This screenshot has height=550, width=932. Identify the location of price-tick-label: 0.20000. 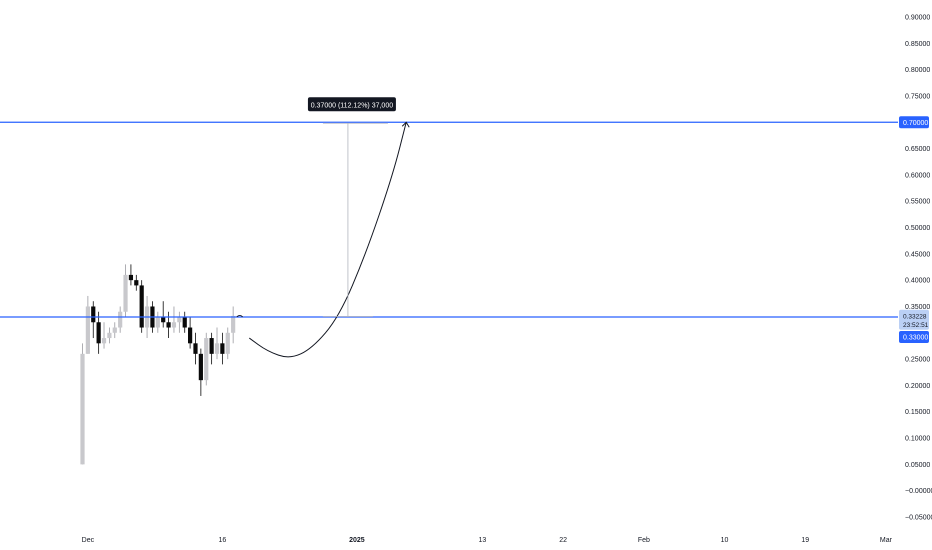
(917, 386).